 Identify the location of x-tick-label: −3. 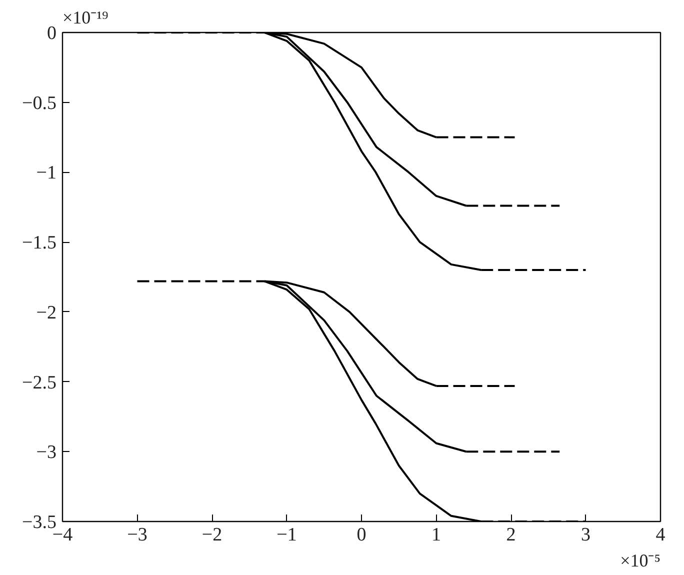
(137, 535).